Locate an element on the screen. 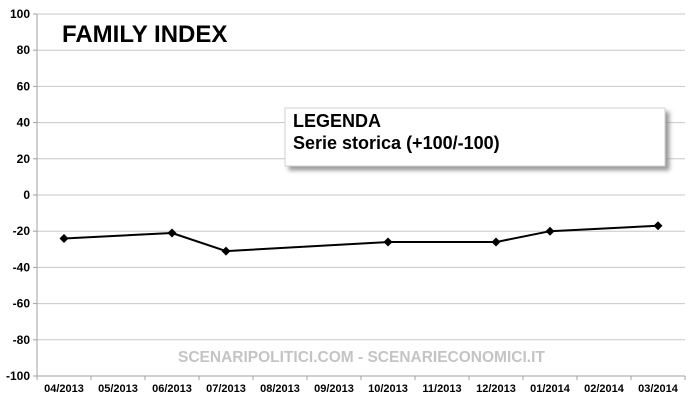  x-tick-label: 12/2013 is located at coordinates (496, 389).